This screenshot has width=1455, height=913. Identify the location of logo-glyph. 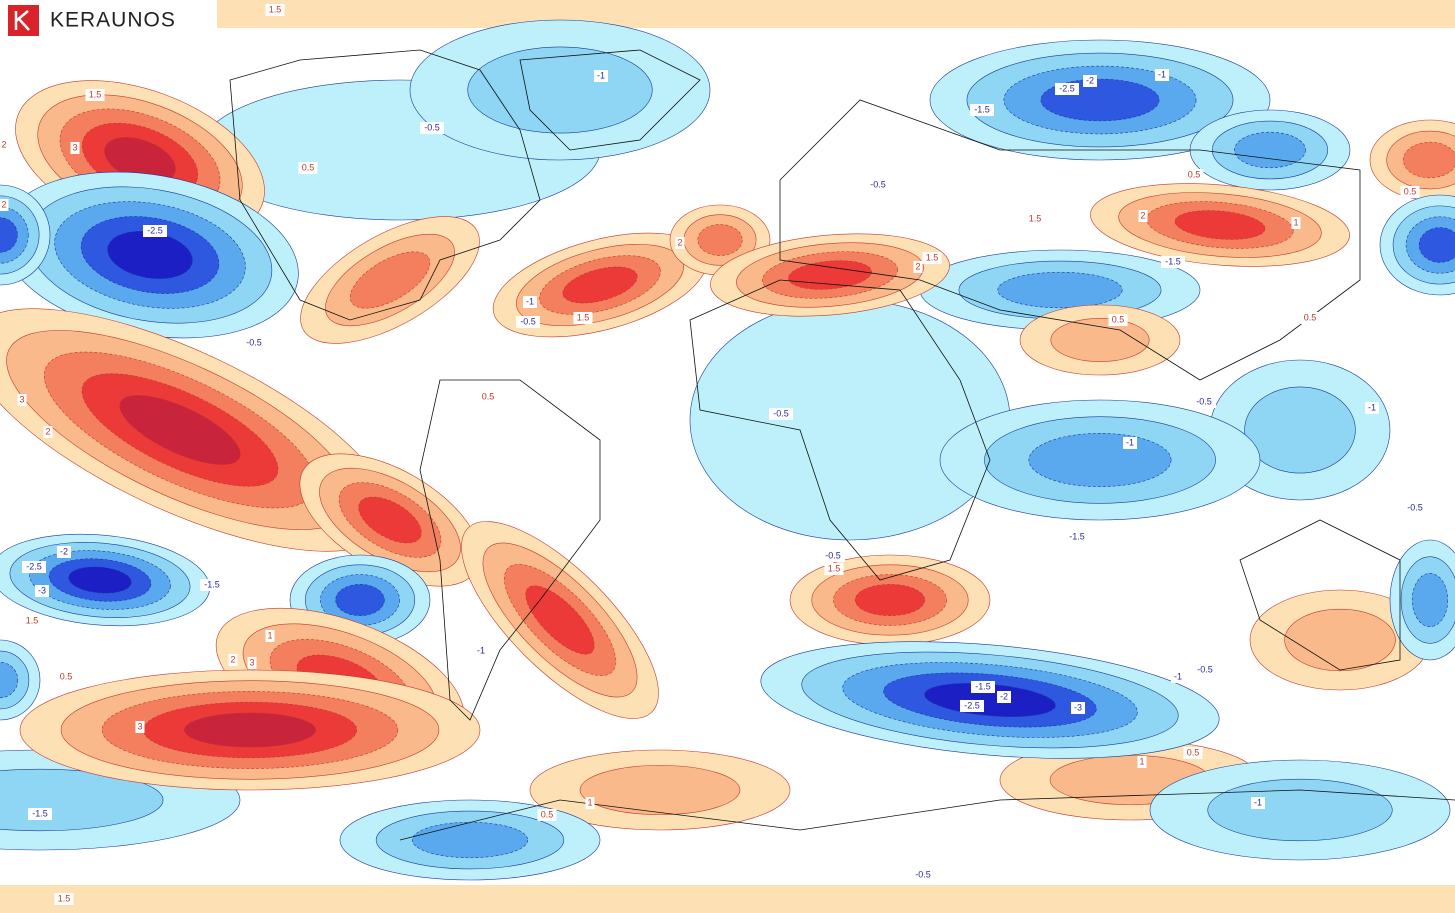
(22, 20).